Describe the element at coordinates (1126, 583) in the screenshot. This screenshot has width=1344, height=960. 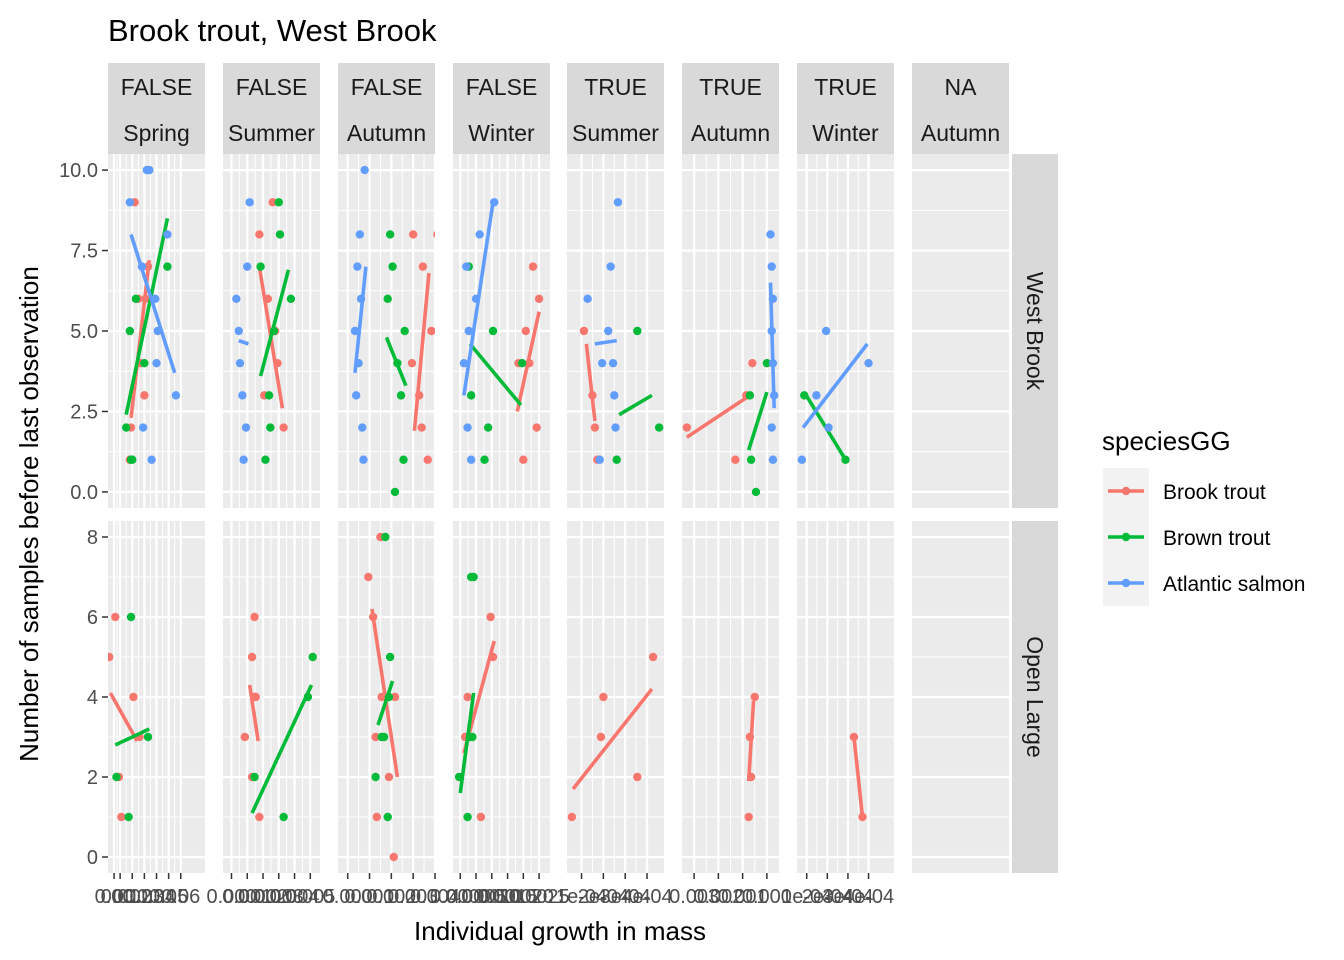
I see `legend-key-point` at that location.